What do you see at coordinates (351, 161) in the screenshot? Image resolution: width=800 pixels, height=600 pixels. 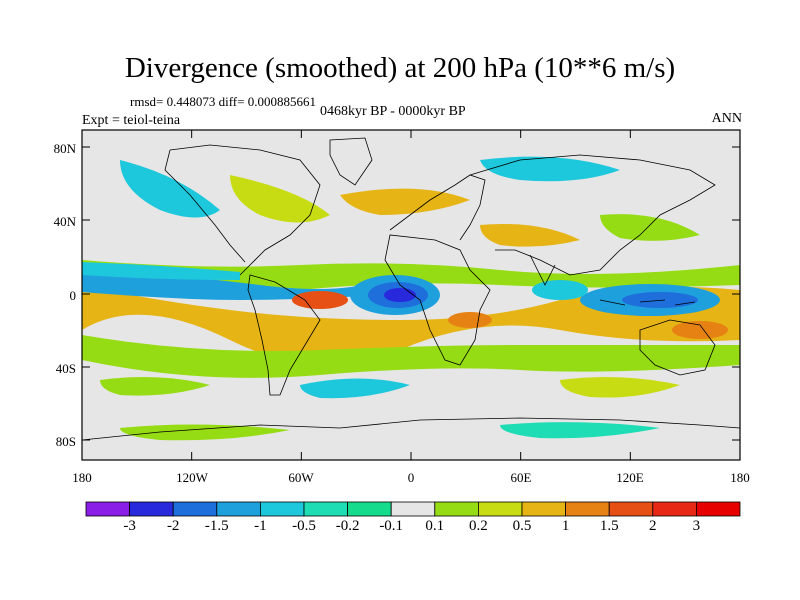 I see `coast-greenland` at bounding box center [351, 161].